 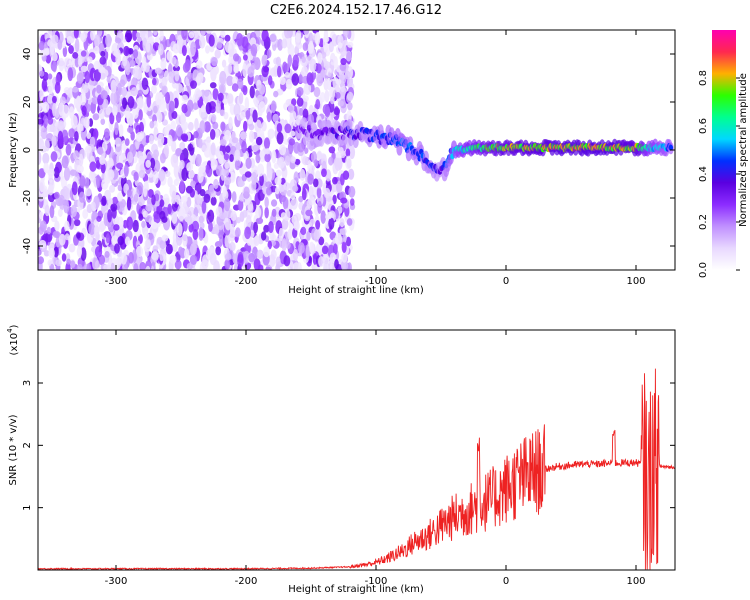 What do you see at coordinates (14, 326) in the screenshot?
I see `y-multiplier-close: )` at bounding box center [14, 326].